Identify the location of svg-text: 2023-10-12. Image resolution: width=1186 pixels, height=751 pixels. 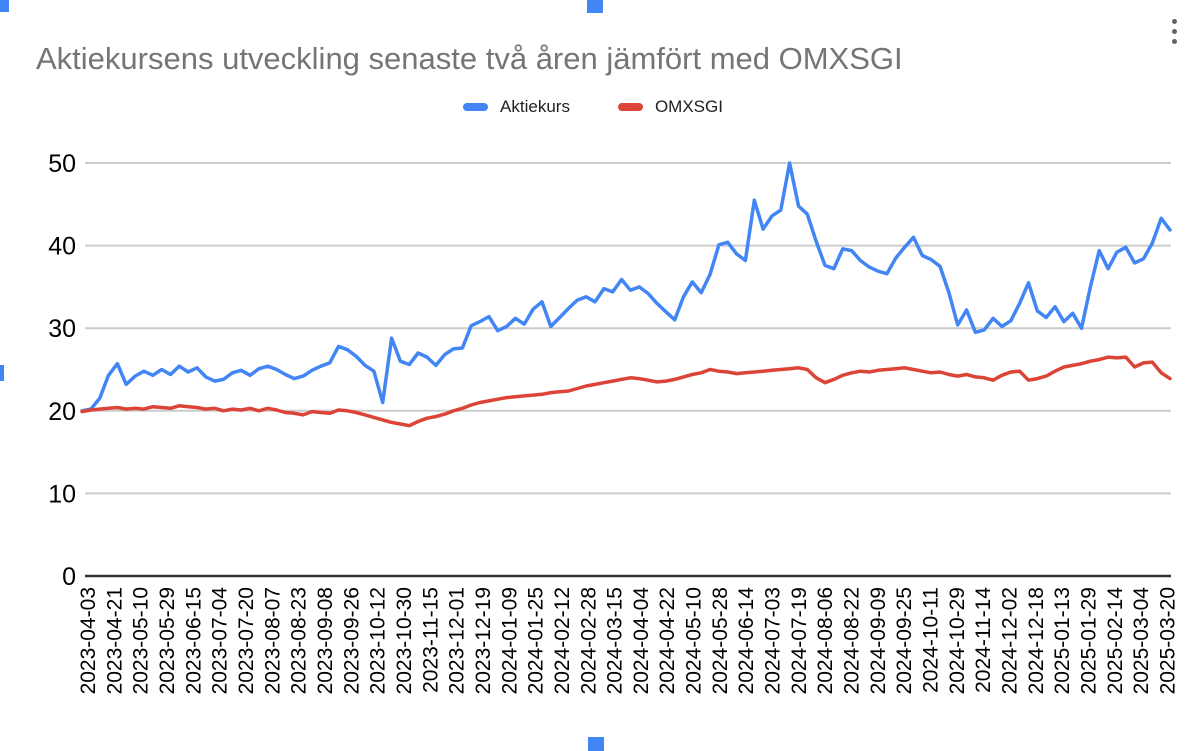
(378, 640).